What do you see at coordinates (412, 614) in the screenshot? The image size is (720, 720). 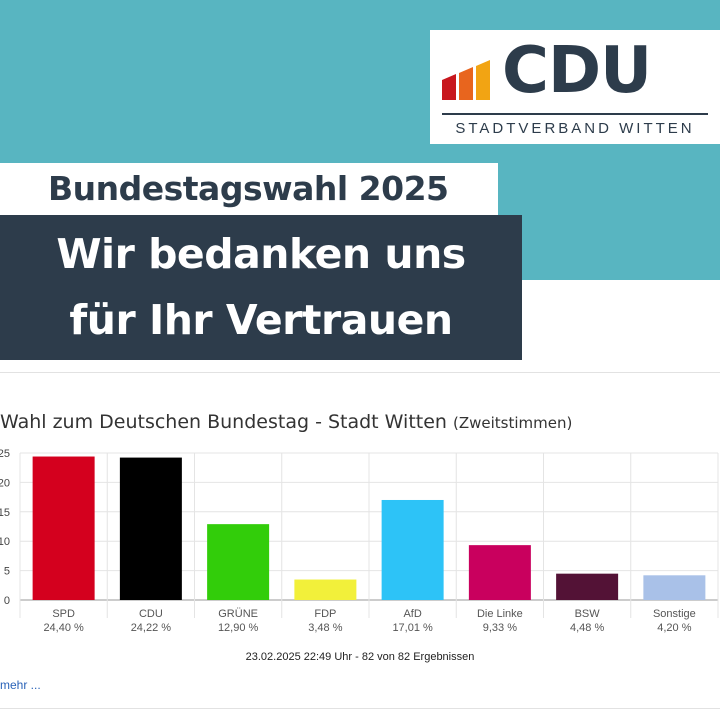 I see `category-label: AfD` at bounding box center [412, 614].